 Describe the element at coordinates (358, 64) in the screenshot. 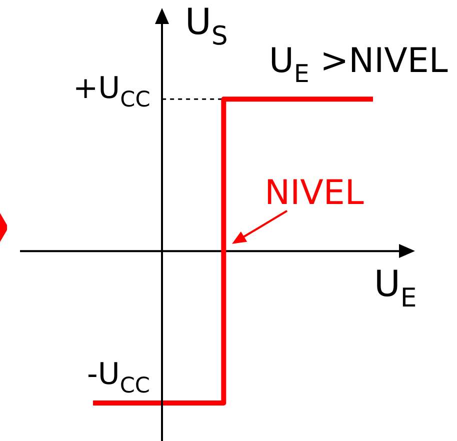

I see `text: U$_{E}$ >NIVEL` at that location.